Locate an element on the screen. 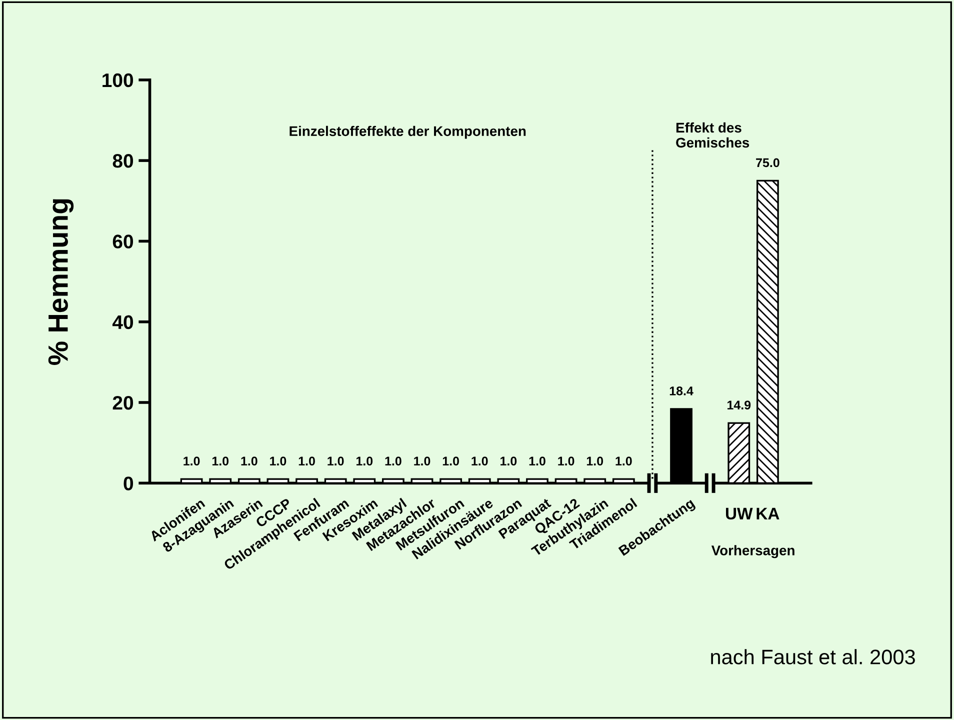 Image resolution: width=954 pixels, height=720 pixels. text: nach Faust et al. 2003 is located at coordinates (813, 656).